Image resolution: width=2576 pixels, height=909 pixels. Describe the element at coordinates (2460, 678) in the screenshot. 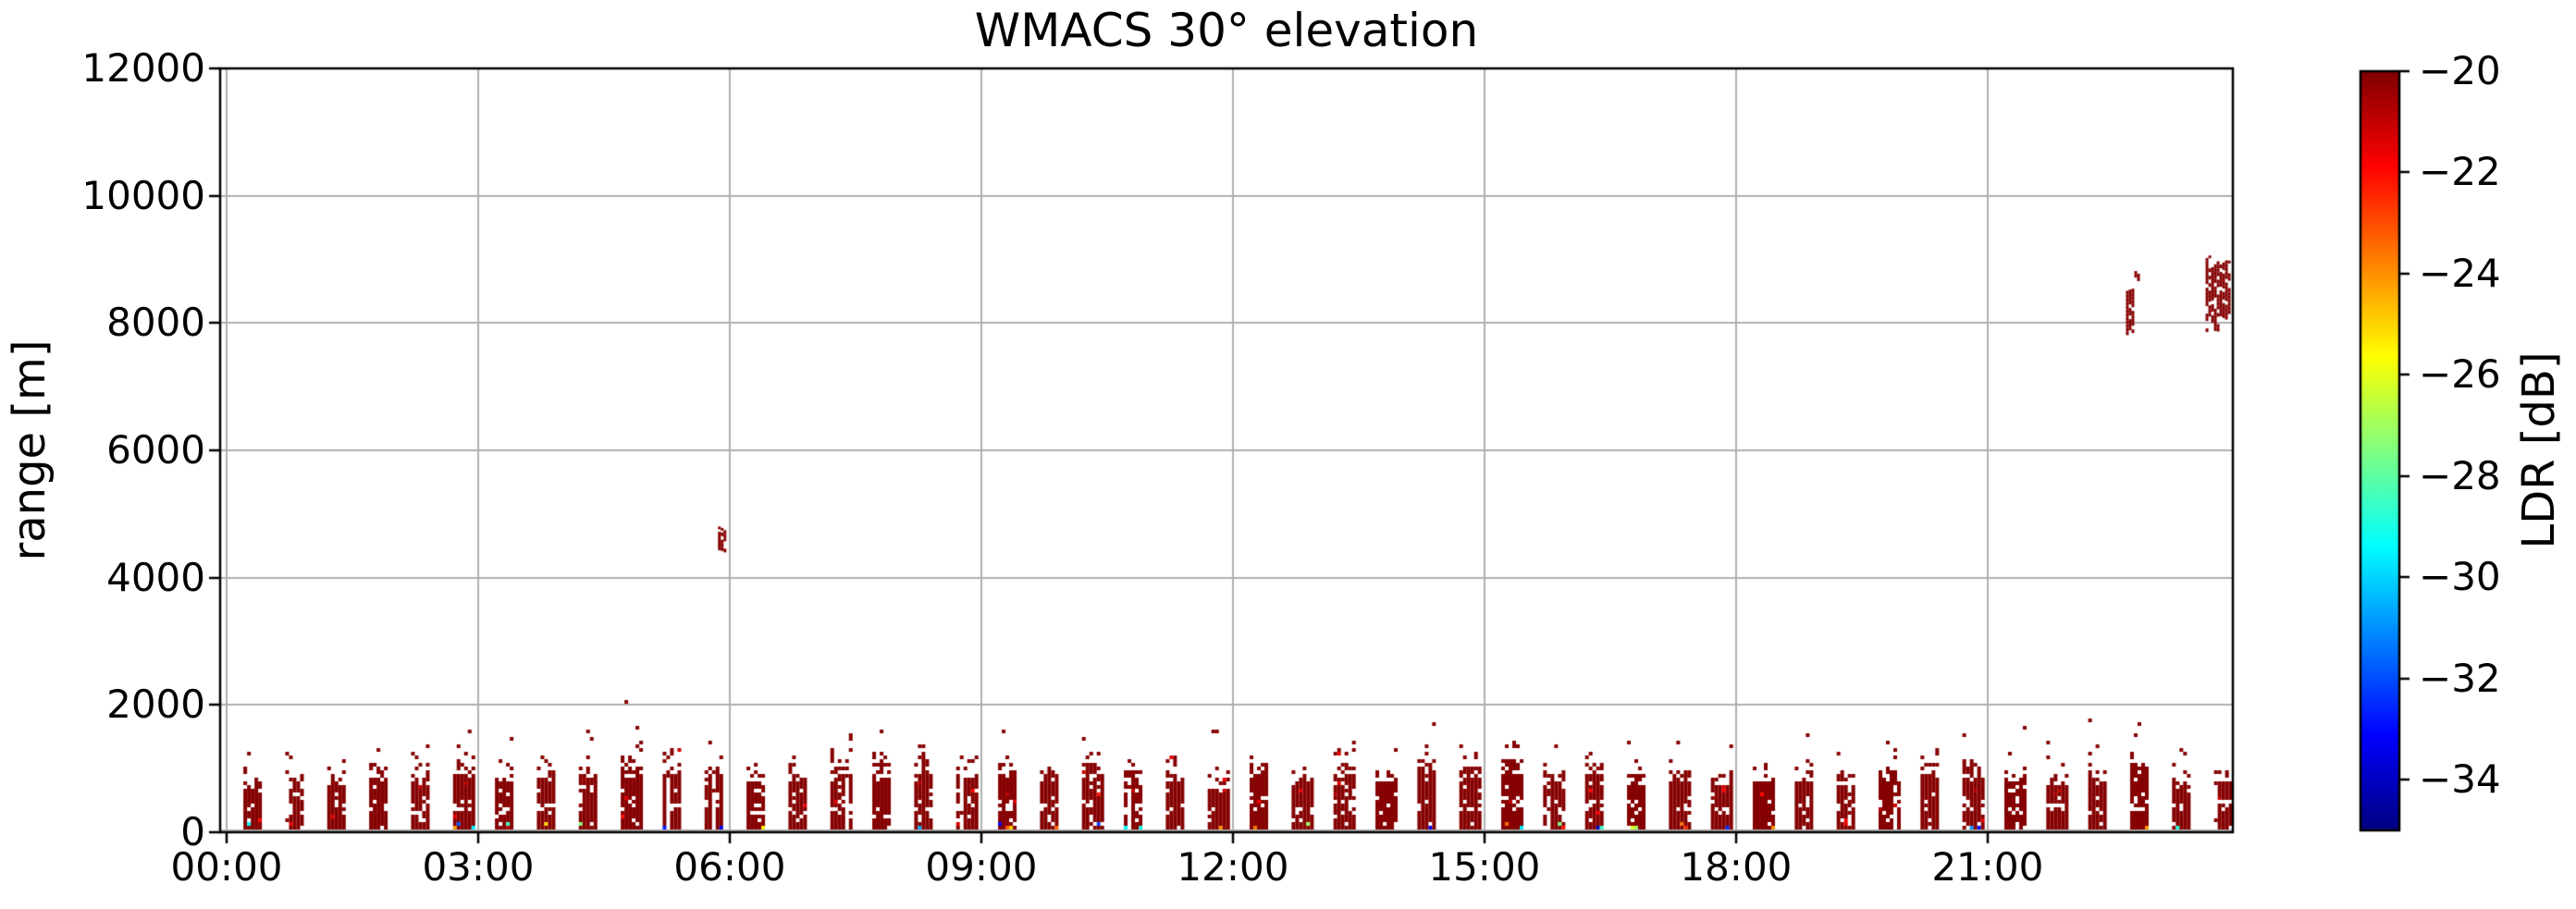

I see `colorbar-tick-label: −32` at that location.